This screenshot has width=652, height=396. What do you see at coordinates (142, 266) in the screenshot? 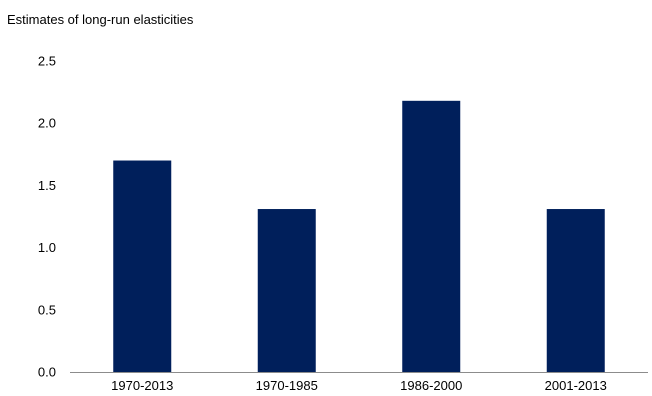
I see `bar-1970-2013` at bounding box center [142, 266].